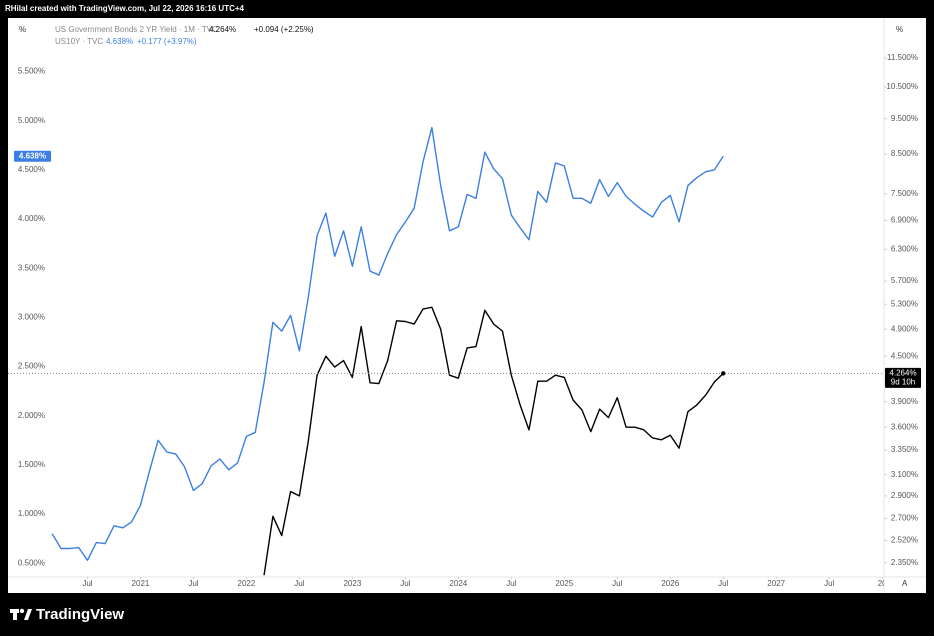 This screenshot has width=934, height=636. Describe the element at coordinates (904, 193) in the screenshot. I see `y2-tick-label: 7.500%` at that location.